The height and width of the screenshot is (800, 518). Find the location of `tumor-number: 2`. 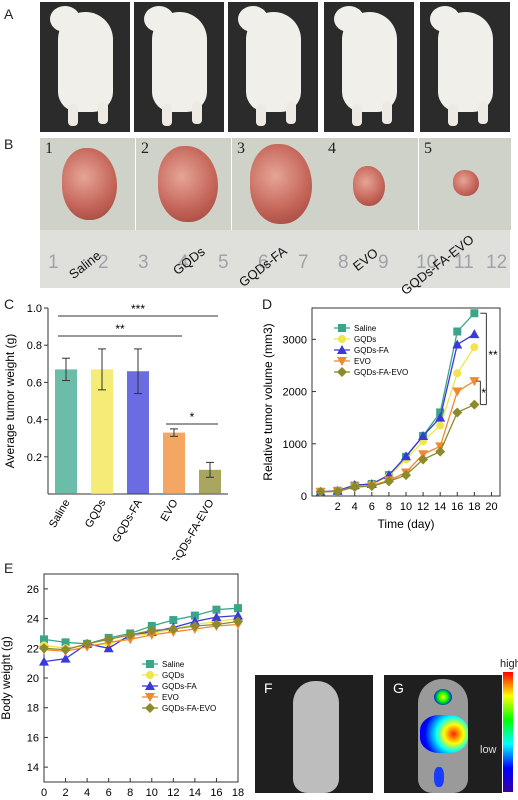

tumor-number: 2 is located at coordinates (145, 148).